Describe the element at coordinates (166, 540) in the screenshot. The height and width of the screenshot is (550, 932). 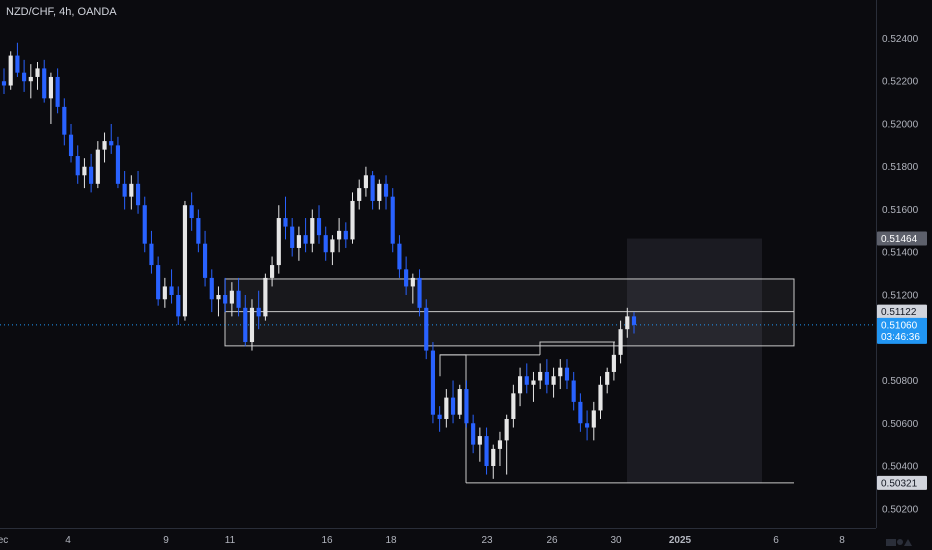
I see `time-tick-label: 9` at that location.